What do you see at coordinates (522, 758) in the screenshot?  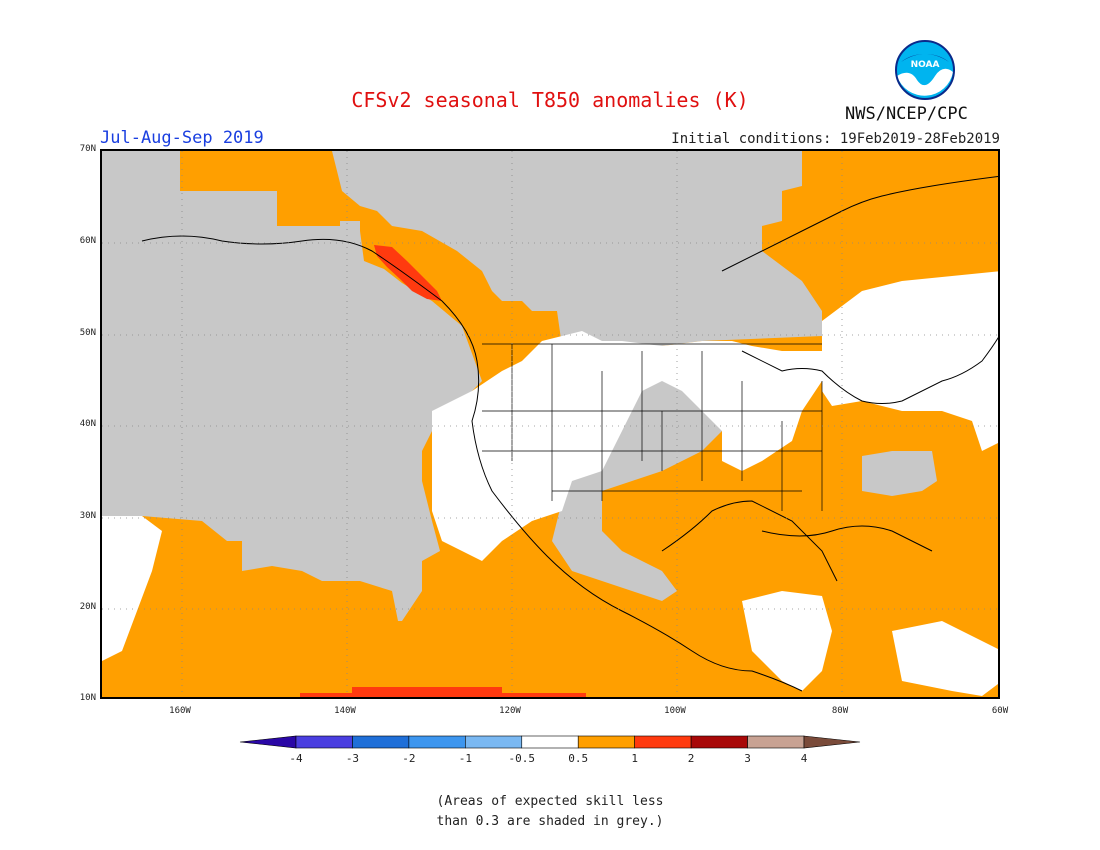 I see `colorbar-tick-label: -0.5` at bounding box center [522, 758].